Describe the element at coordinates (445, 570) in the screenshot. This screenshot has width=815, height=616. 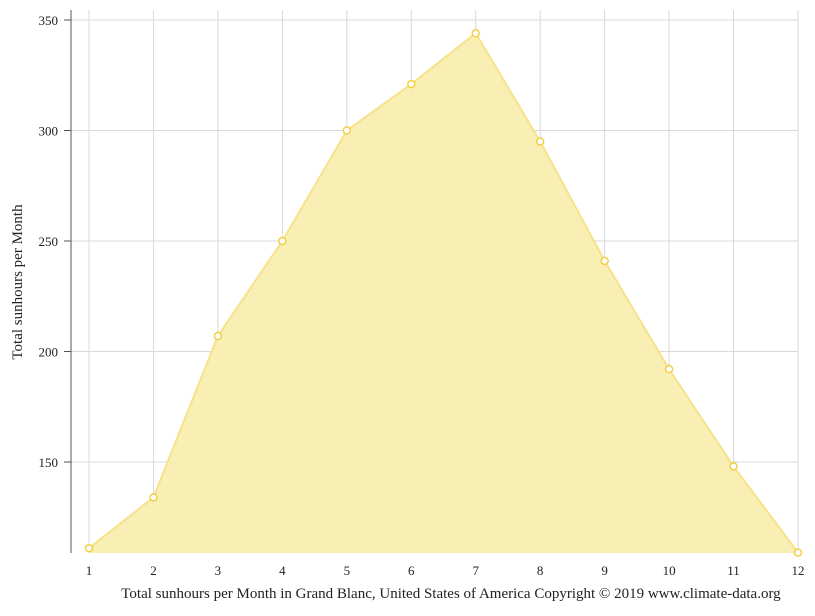
I see `x-ticks: 1 2 3 4 5 6 7 8 9 10 11 12` at that location.